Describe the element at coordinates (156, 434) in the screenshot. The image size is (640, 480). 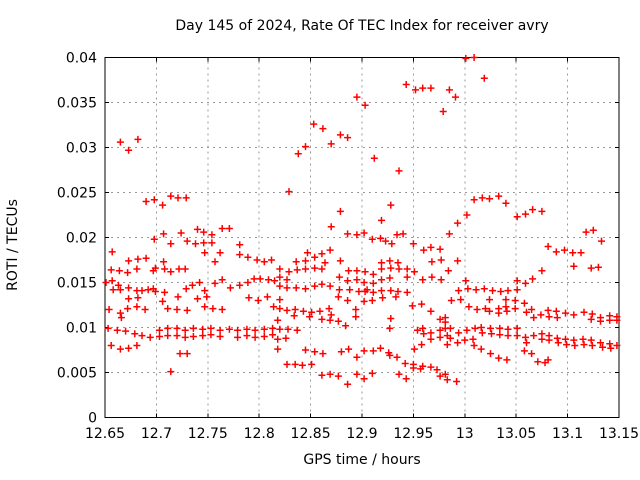
I see `x-tick-label: 12.7` at that location.